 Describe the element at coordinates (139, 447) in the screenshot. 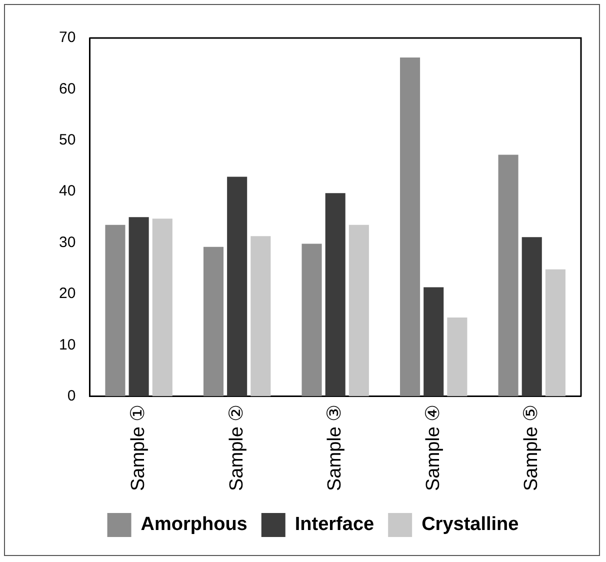

I see `x-tick-label: Sample ①` at that location.